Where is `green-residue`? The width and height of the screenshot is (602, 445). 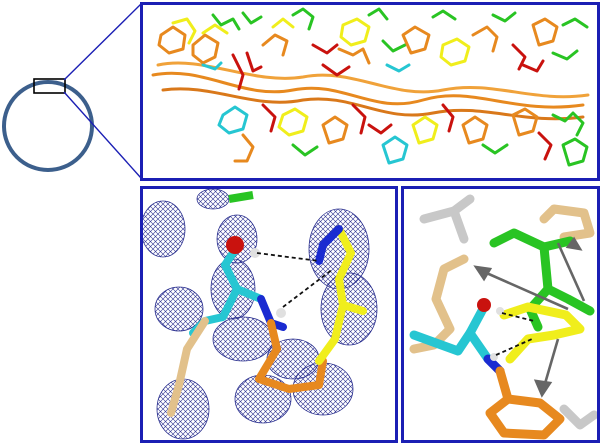
green-residue is located at coordinates (542, 272).